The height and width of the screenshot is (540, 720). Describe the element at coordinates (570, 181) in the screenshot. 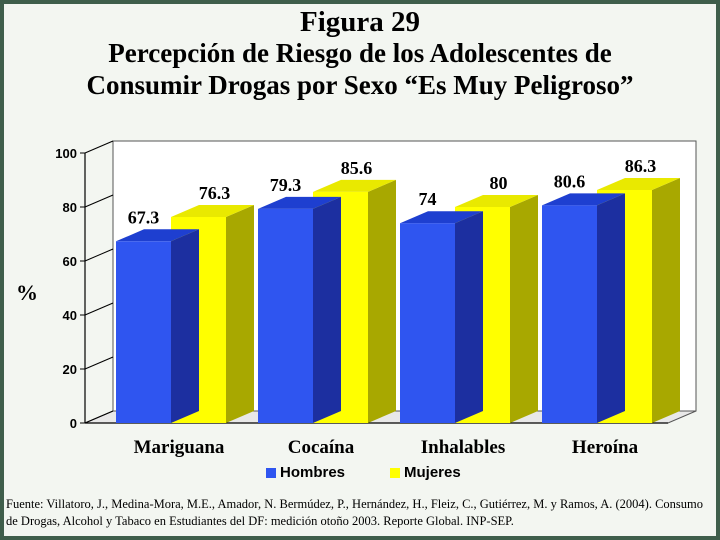

I see `data-label-hombres: 80.6` at that location.